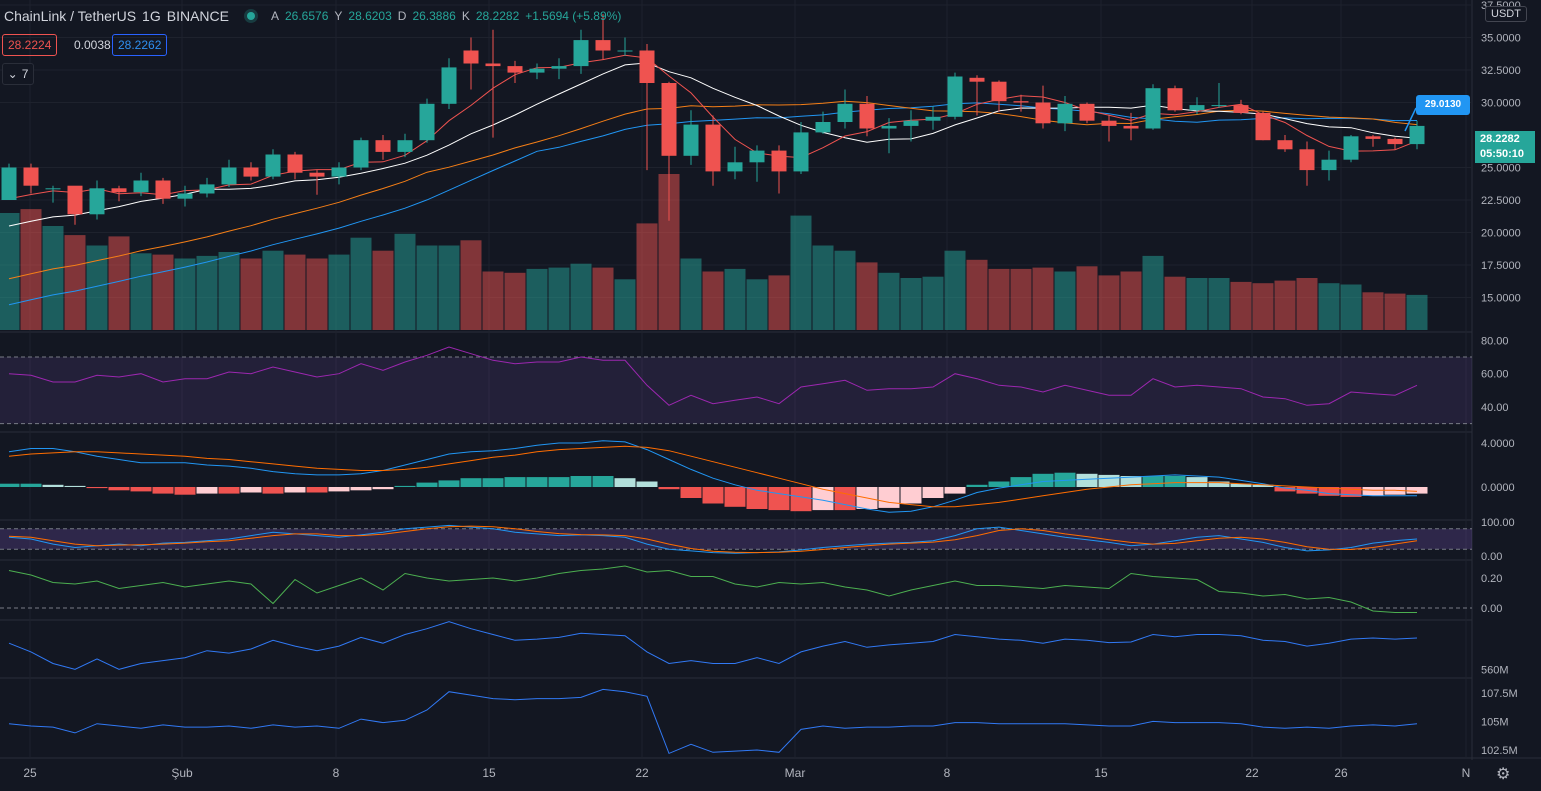  What do you see at coordinates (713, 645) in the screenshot?
I see `obv-line` at bounding box center [713, 645].